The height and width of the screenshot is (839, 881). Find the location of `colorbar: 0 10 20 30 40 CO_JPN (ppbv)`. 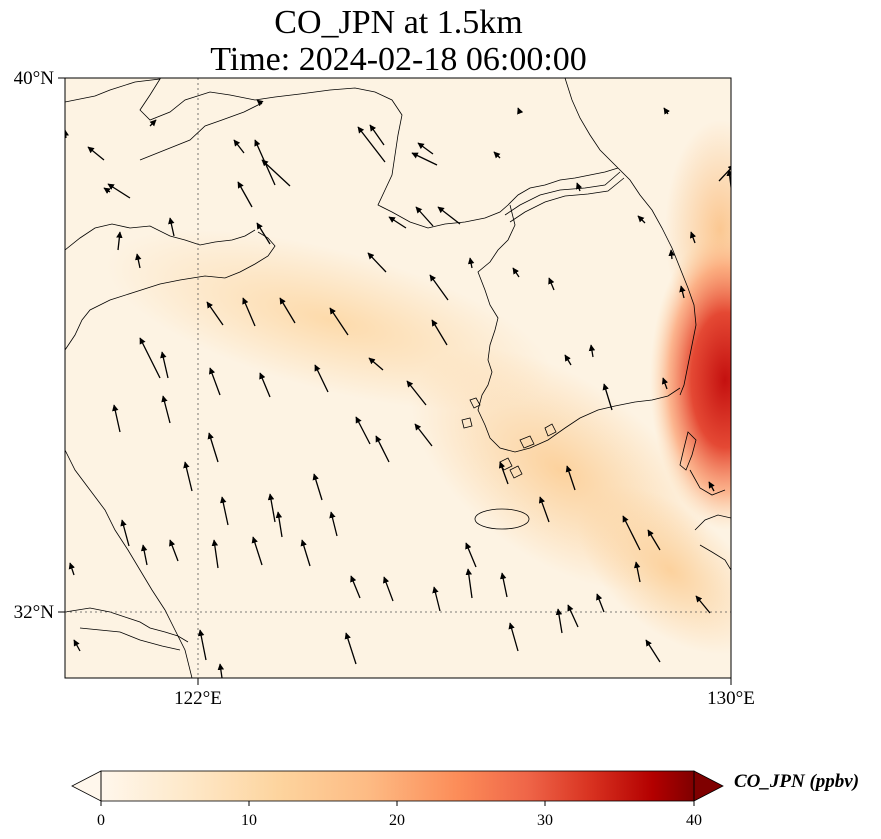

colorbar: 0 10 20 30 40 CO_JPN (ppbv) is located at coordinates (465, 799).